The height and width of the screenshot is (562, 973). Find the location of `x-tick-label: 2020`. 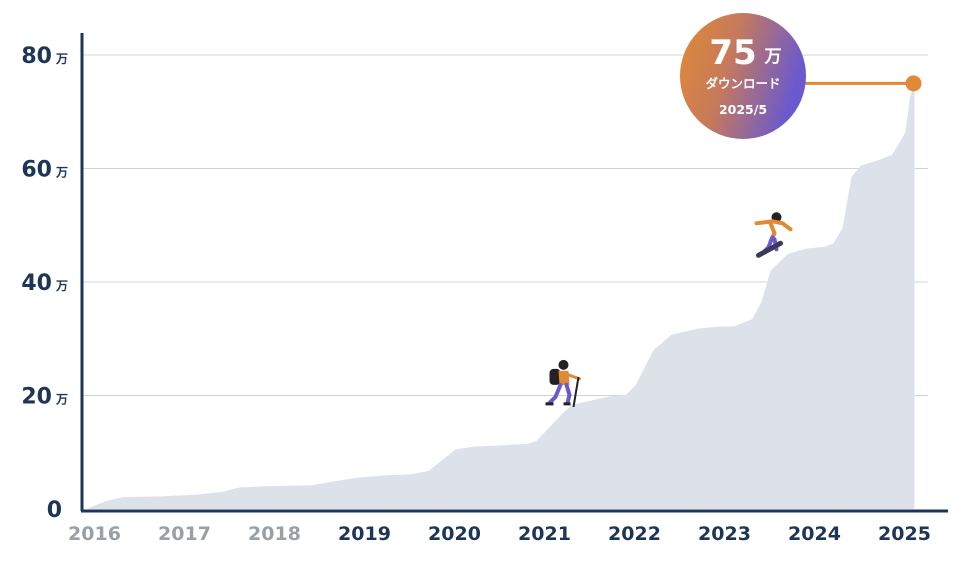

x-tick-label: 2020 is located at coordinates (454, 534).